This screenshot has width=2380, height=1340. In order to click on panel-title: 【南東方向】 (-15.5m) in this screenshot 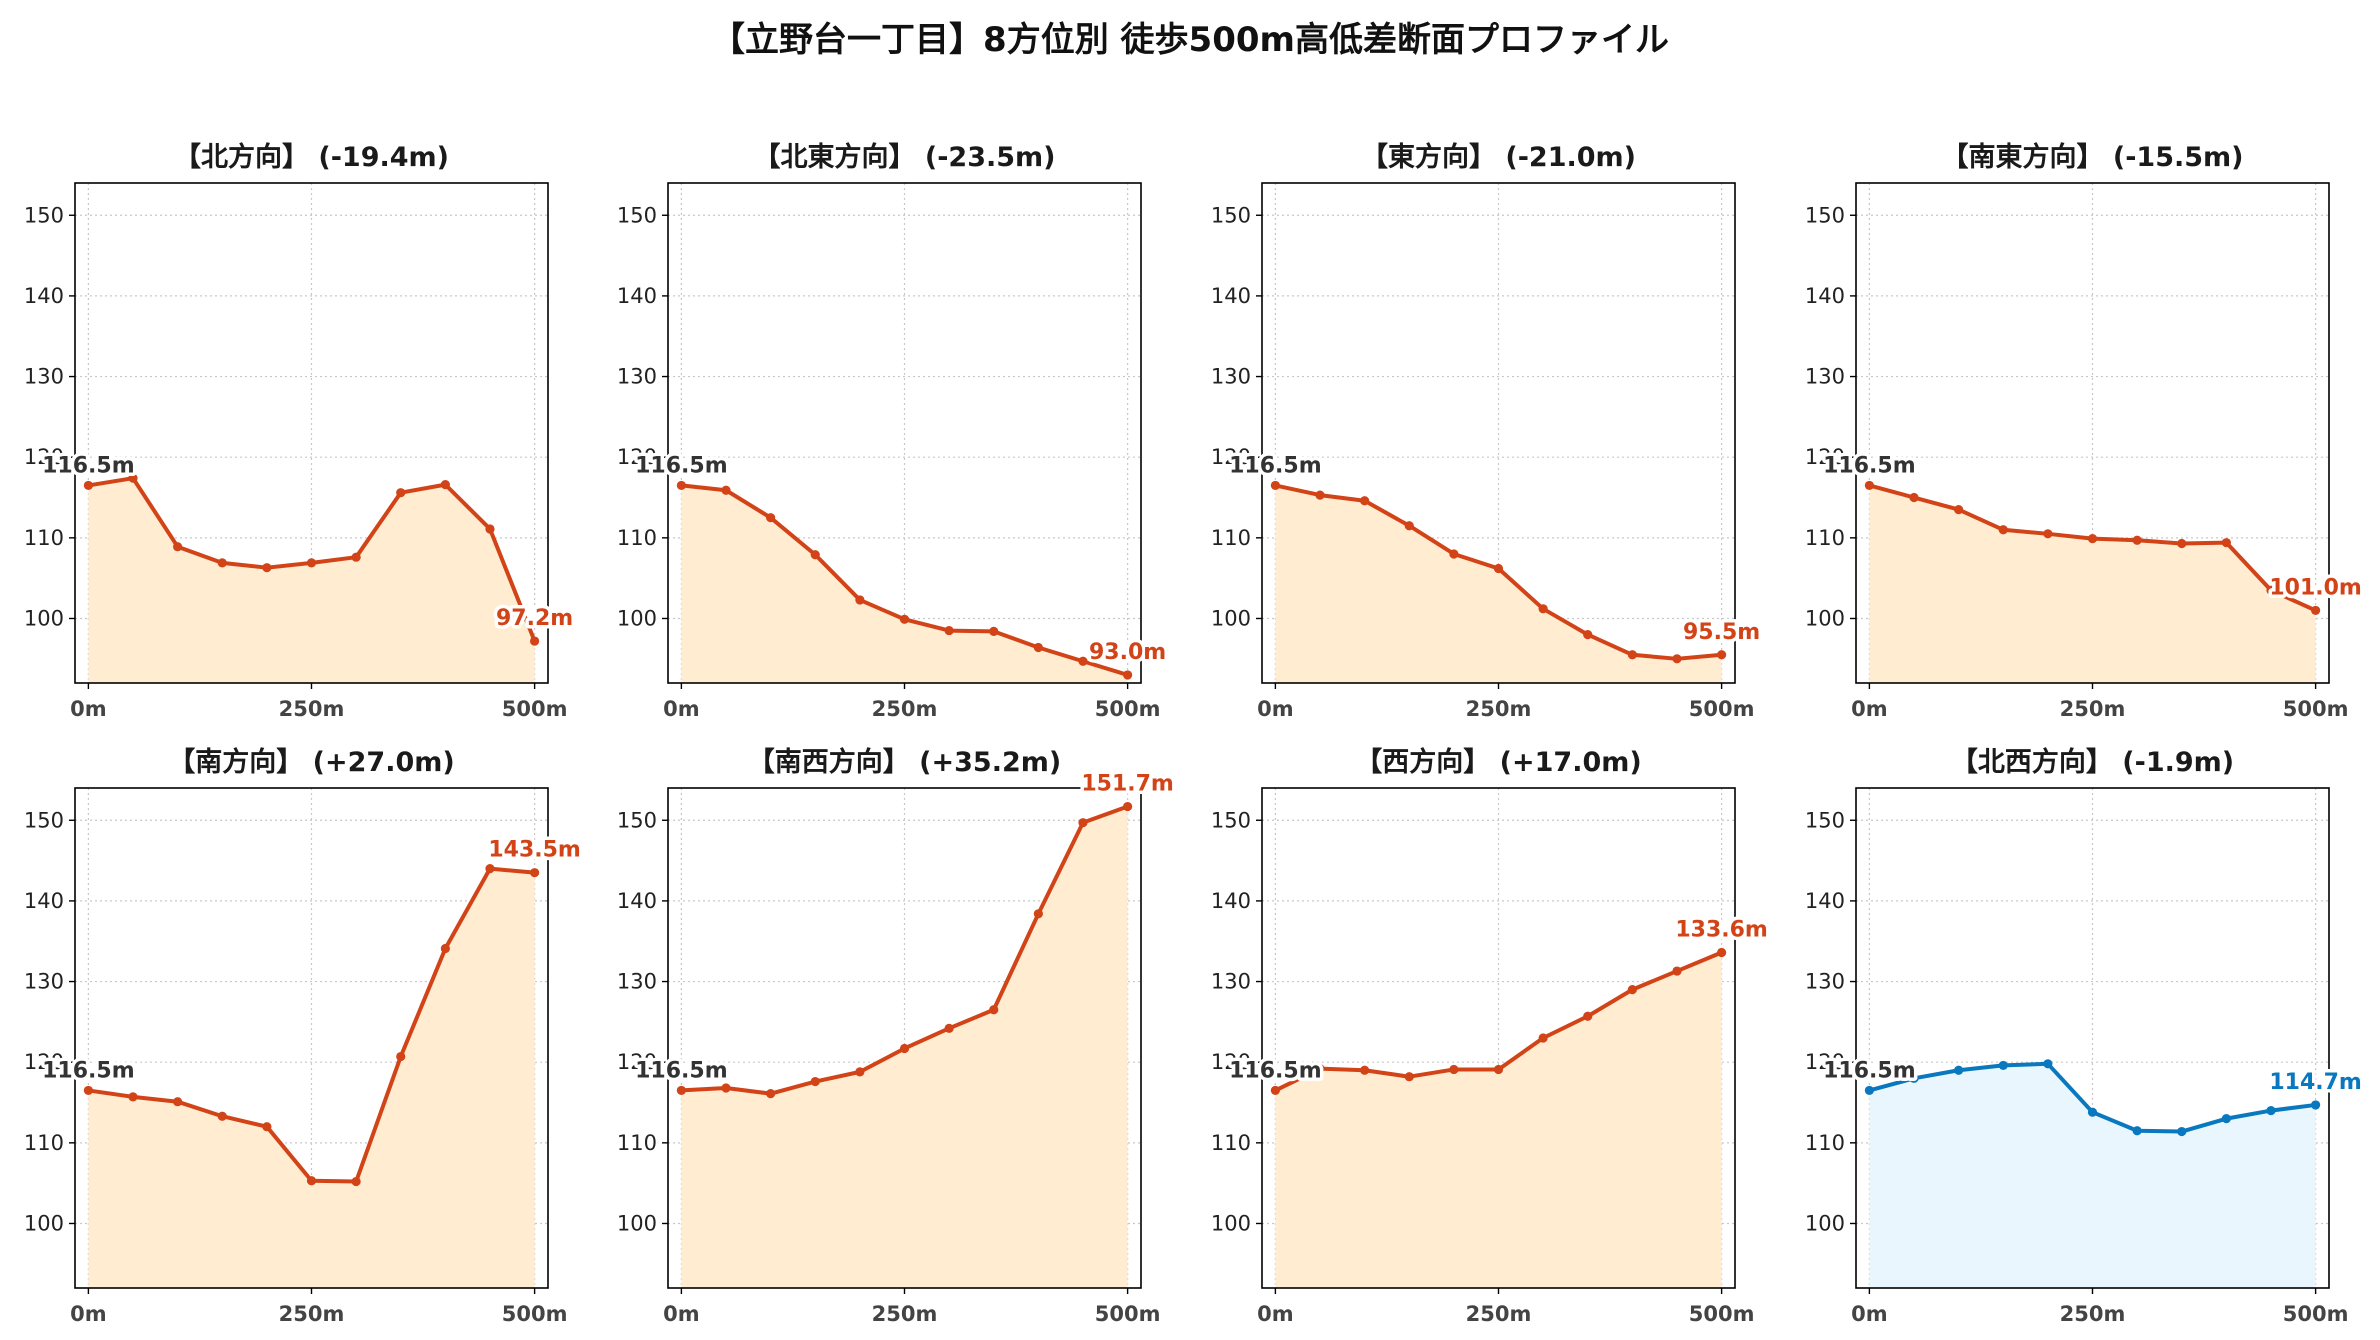, I will do `click(2092, 157)`.